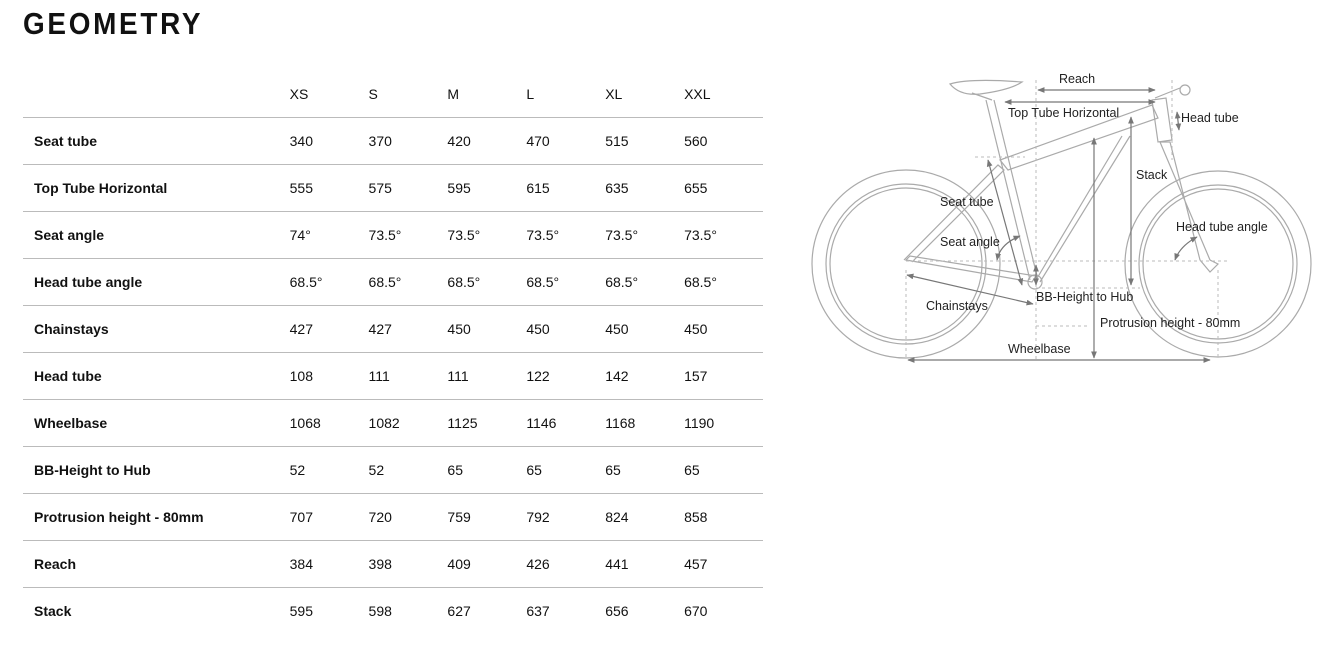 The width and height of the screenshot is (1339, 649). I want to click on cell-value: 108, so click(329, 376).